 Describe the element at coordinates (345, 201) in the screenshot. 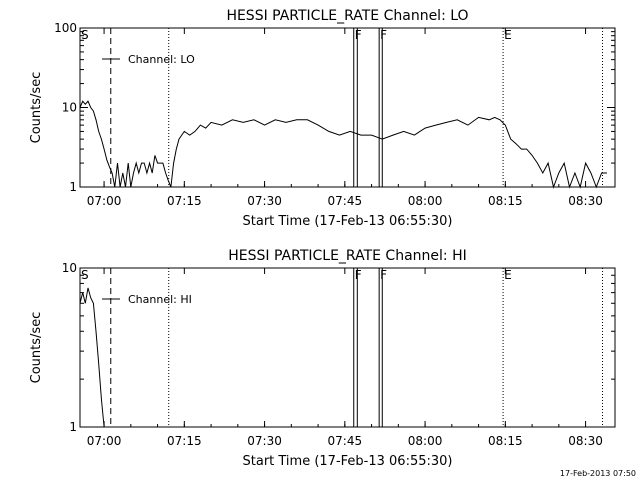

I see `panel-1-x-tick-label-3: 07:45` at that location.